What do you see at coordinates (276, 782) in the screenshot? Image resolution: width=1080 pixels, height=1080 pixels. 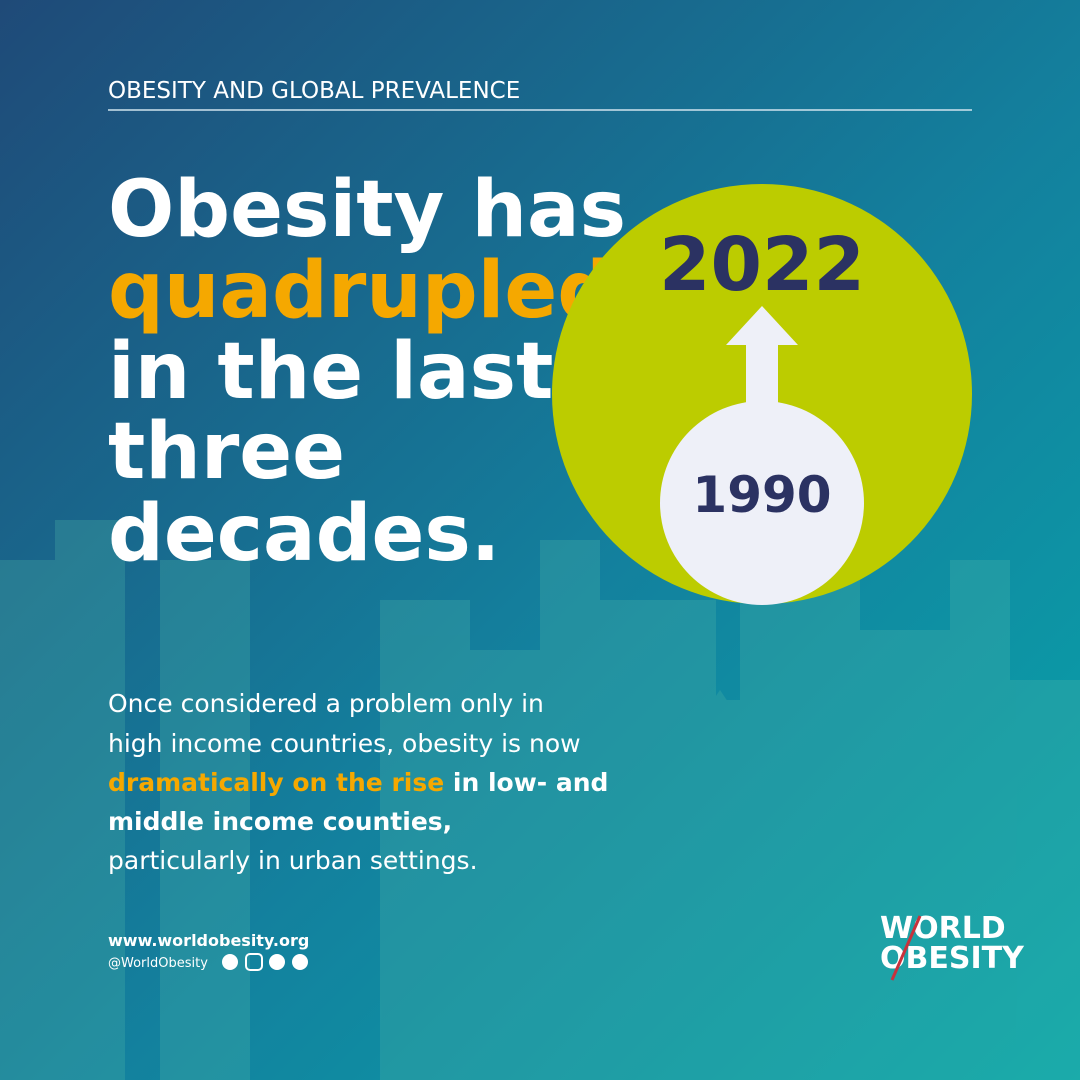 I see `body-highlight: dramatically on the rise` at bounding box center [276, 782].